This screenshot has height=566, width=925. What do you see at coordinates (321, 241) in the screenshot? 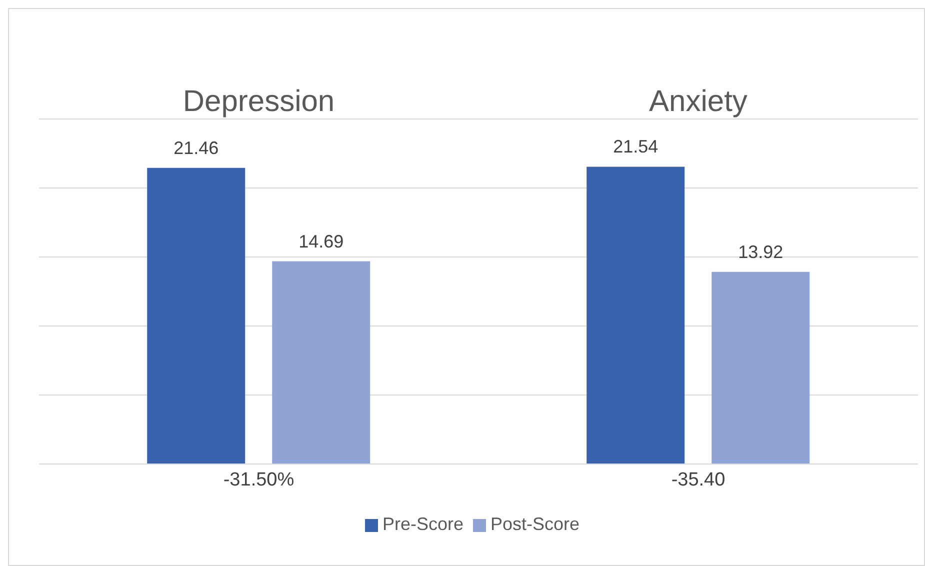
I see `data-label: 14.69` at bounding box center [321, 241].